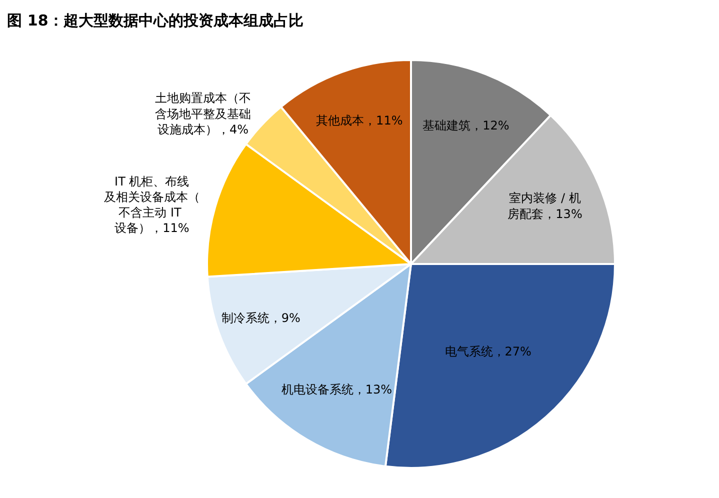 The height and width of the screenshot is (498, 719). What do you see at coordinates (336, 389) in the screenshot?
I see `slice-label: 机电设备系统，13%` at bounding box center [336, 389].